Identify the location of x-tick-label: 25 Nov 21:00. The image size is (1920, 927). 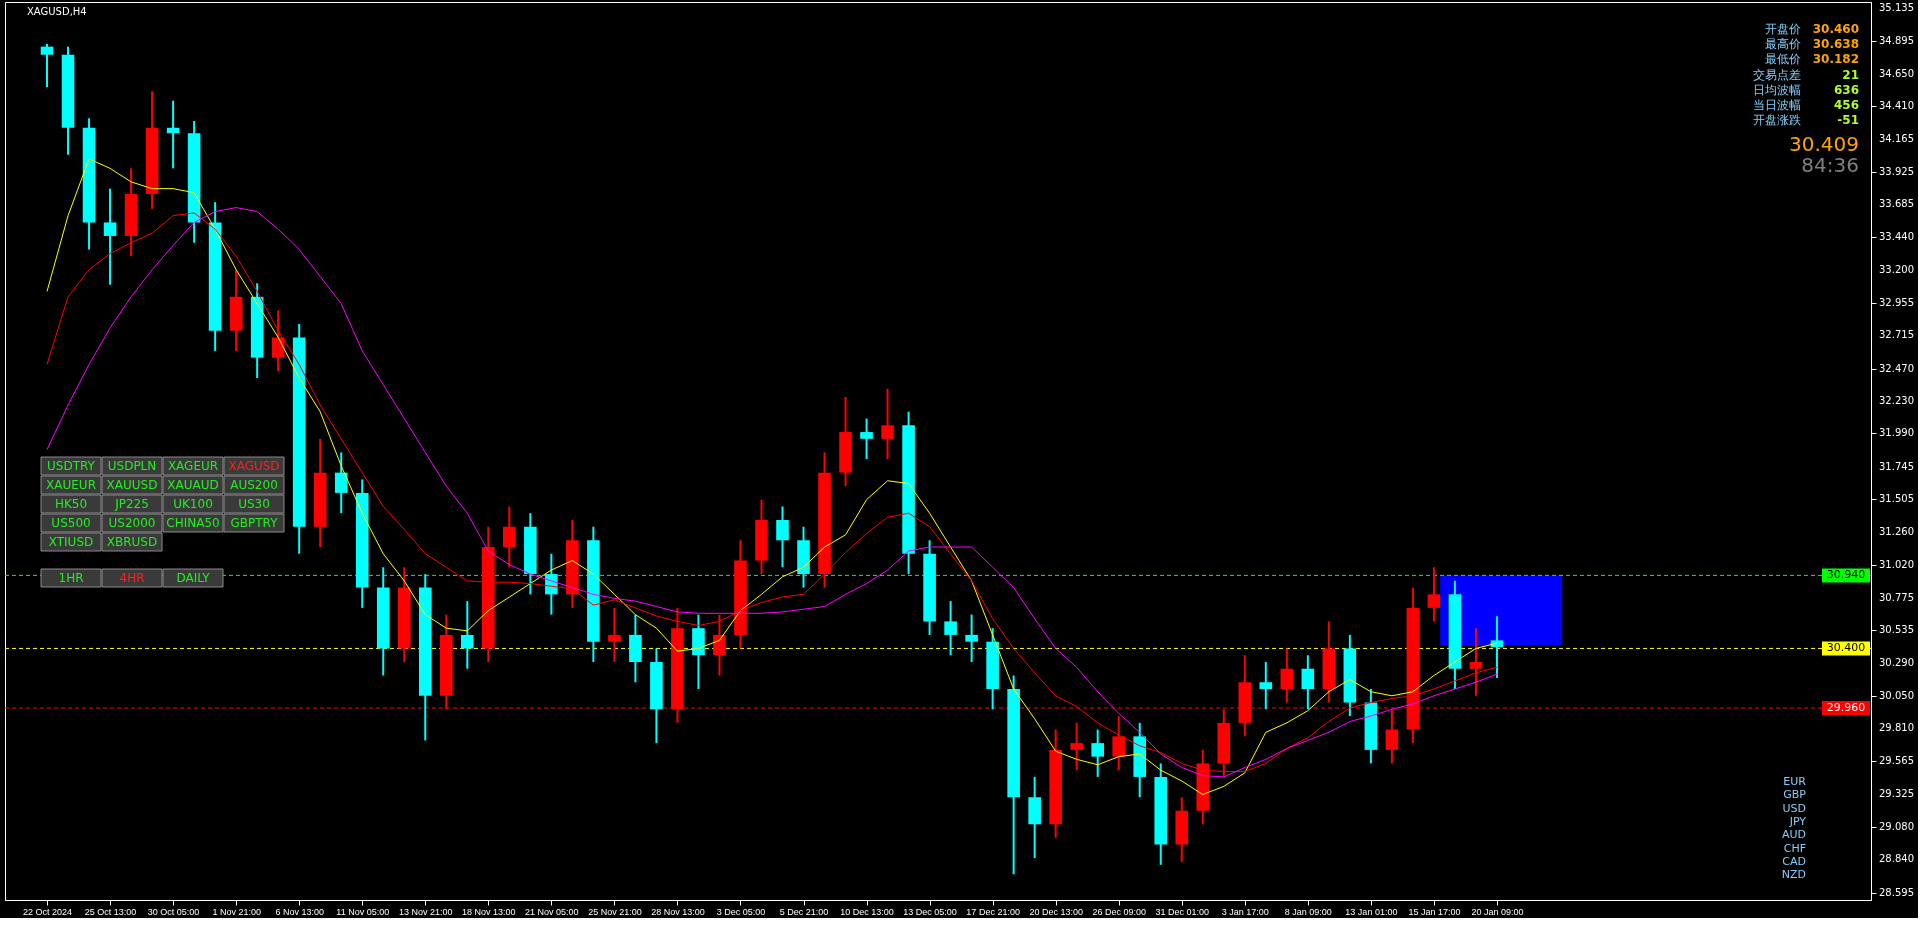
(615, 911).